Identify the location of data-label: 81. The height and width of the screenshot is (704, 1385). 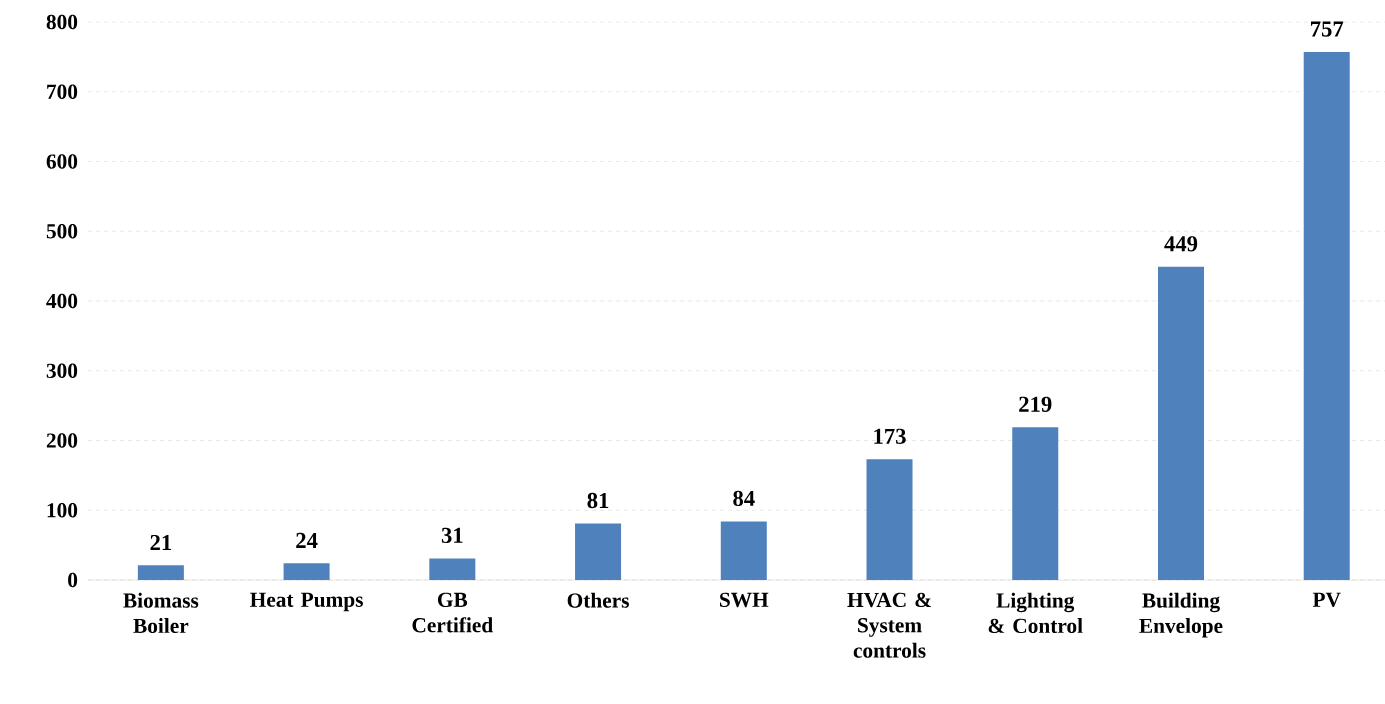
(598, 500).